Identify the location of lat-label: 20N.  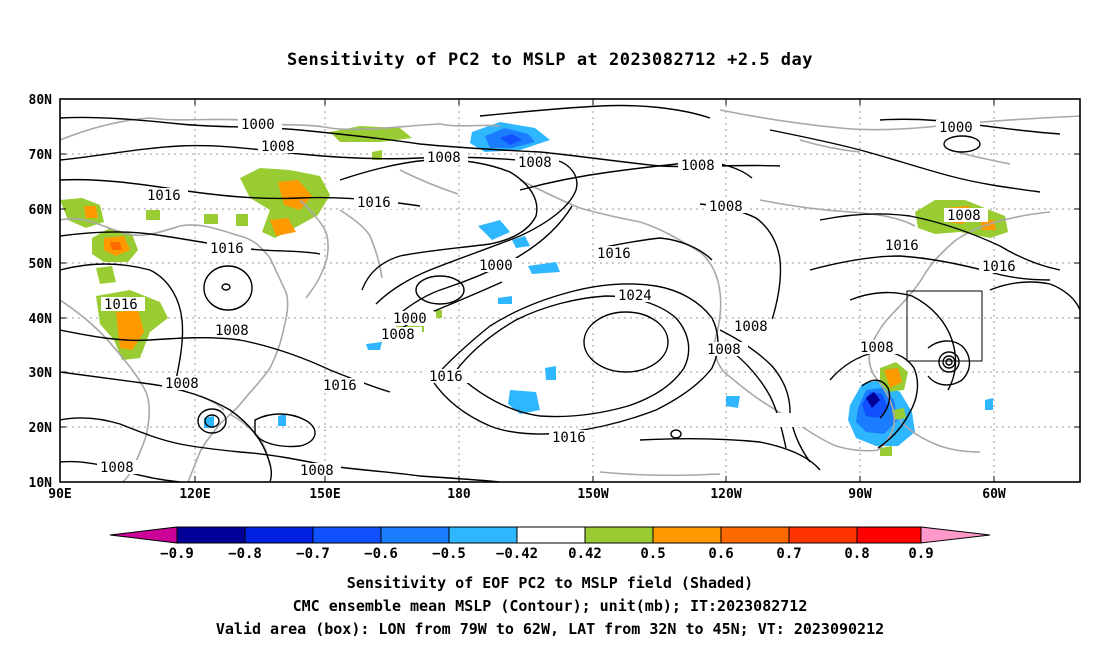
(41, 428).